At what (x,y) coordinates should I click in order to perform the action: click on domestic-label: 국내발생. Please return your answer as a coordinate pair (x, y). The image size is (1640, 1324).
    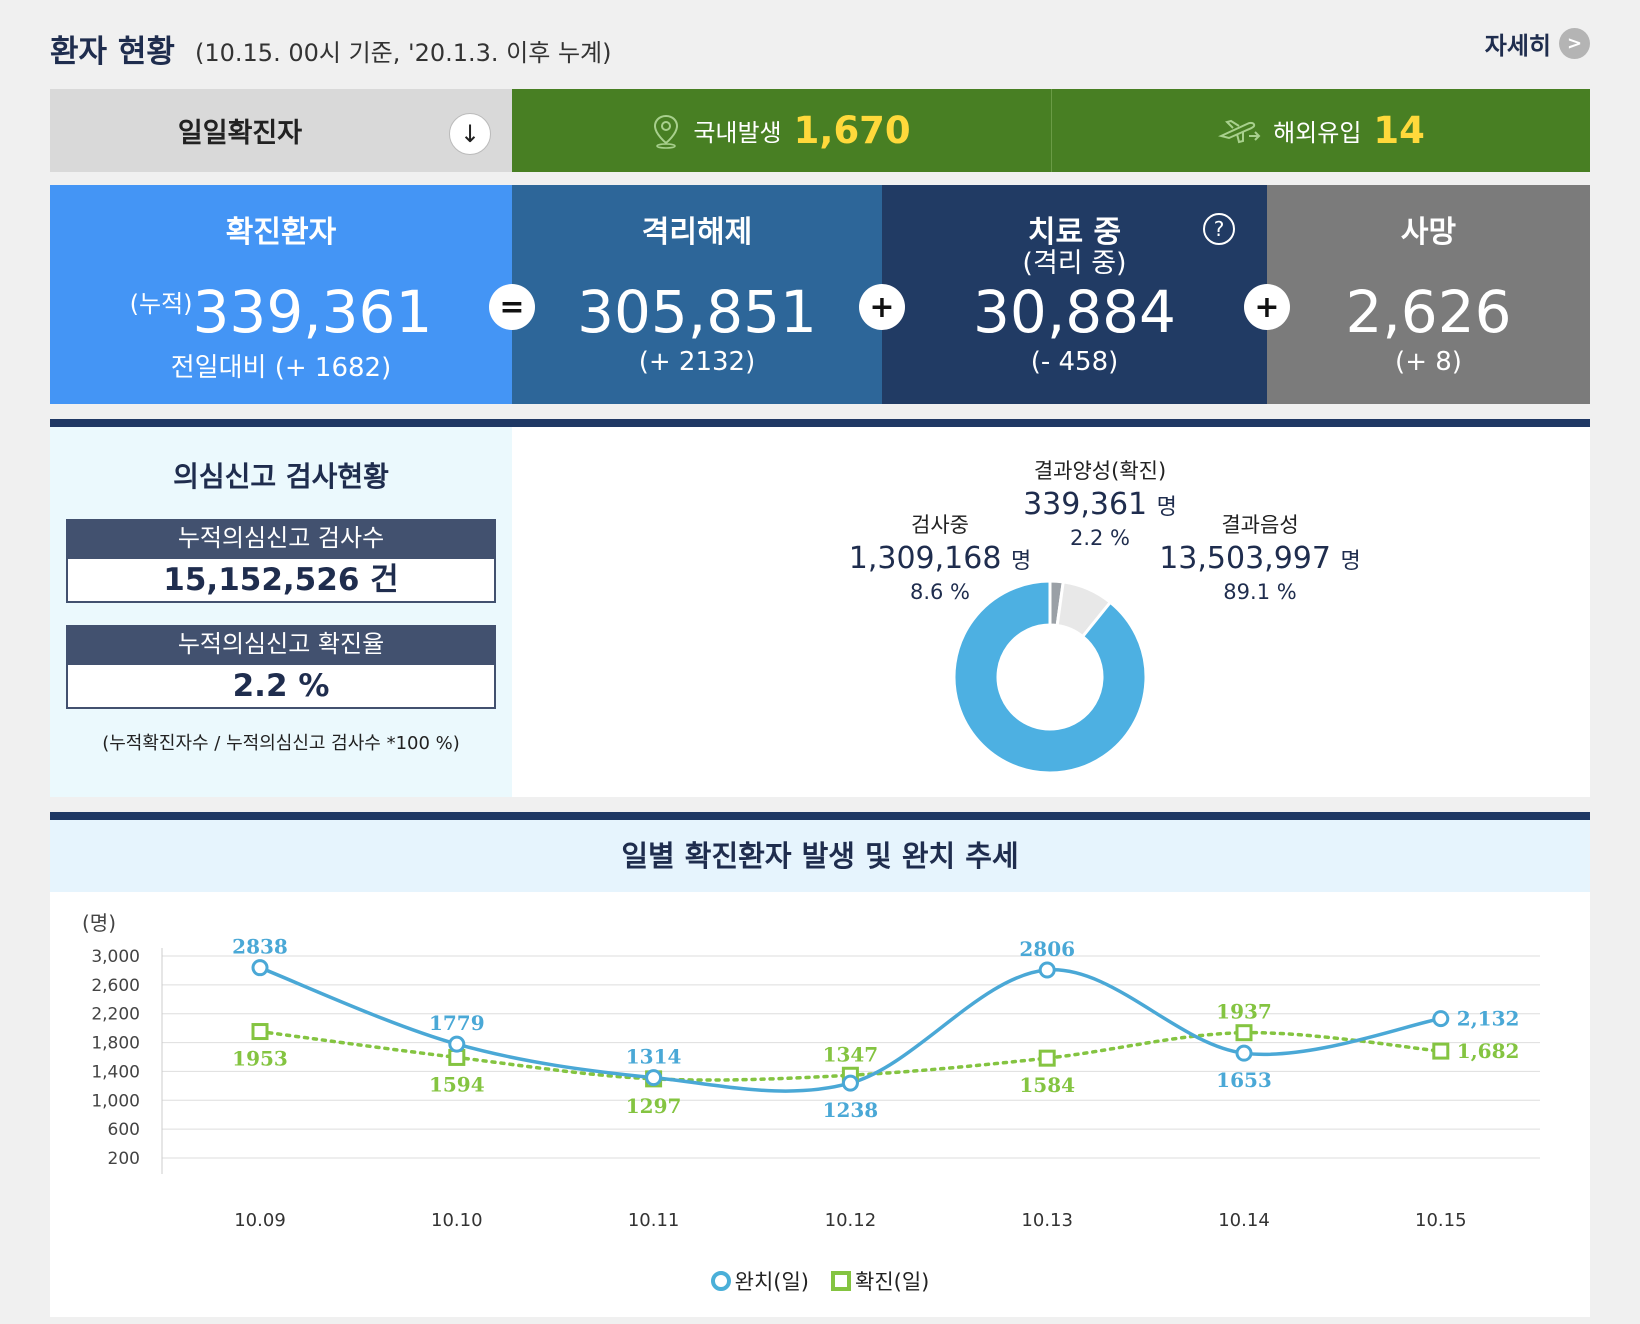
    Looking at the image, I should click on (737, 133).